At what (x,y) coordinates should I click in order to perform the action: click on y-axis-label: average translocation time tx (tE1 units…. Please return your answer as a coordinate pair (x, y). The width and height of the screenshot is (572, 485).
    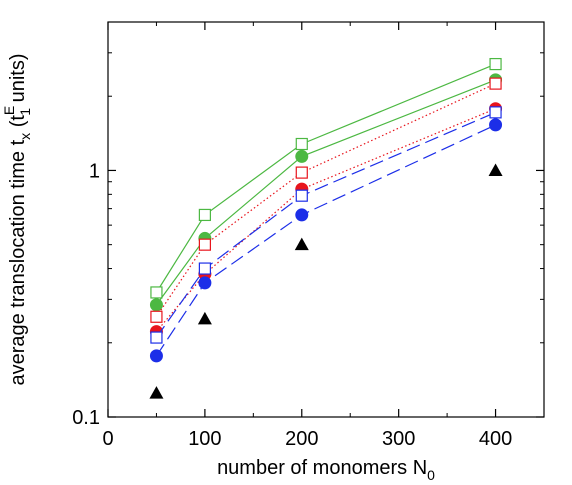
    Looking at the image, I should click on (17, 219).